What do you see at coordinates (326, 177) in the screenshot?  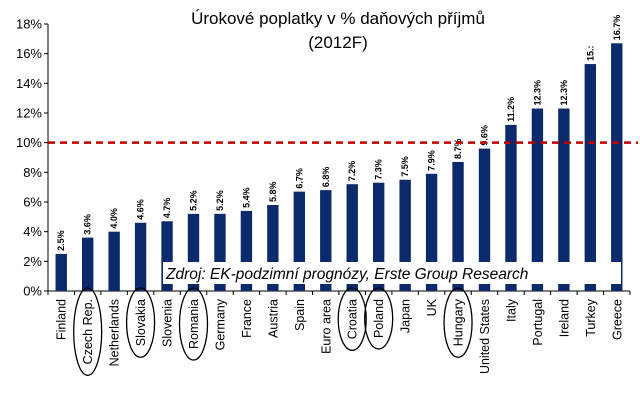 I see `value-label: 6.8%` at bounding box center [326, 177].